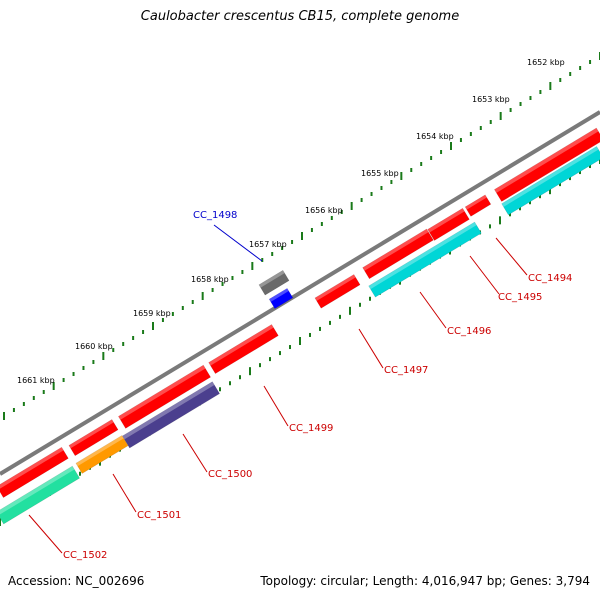 This screenshot has height=600, width=600. What do you see at coordinates (32, 468) in the screenshot?
I see `gene-cc-1502b-highlight` at bounding box center [32, 468].